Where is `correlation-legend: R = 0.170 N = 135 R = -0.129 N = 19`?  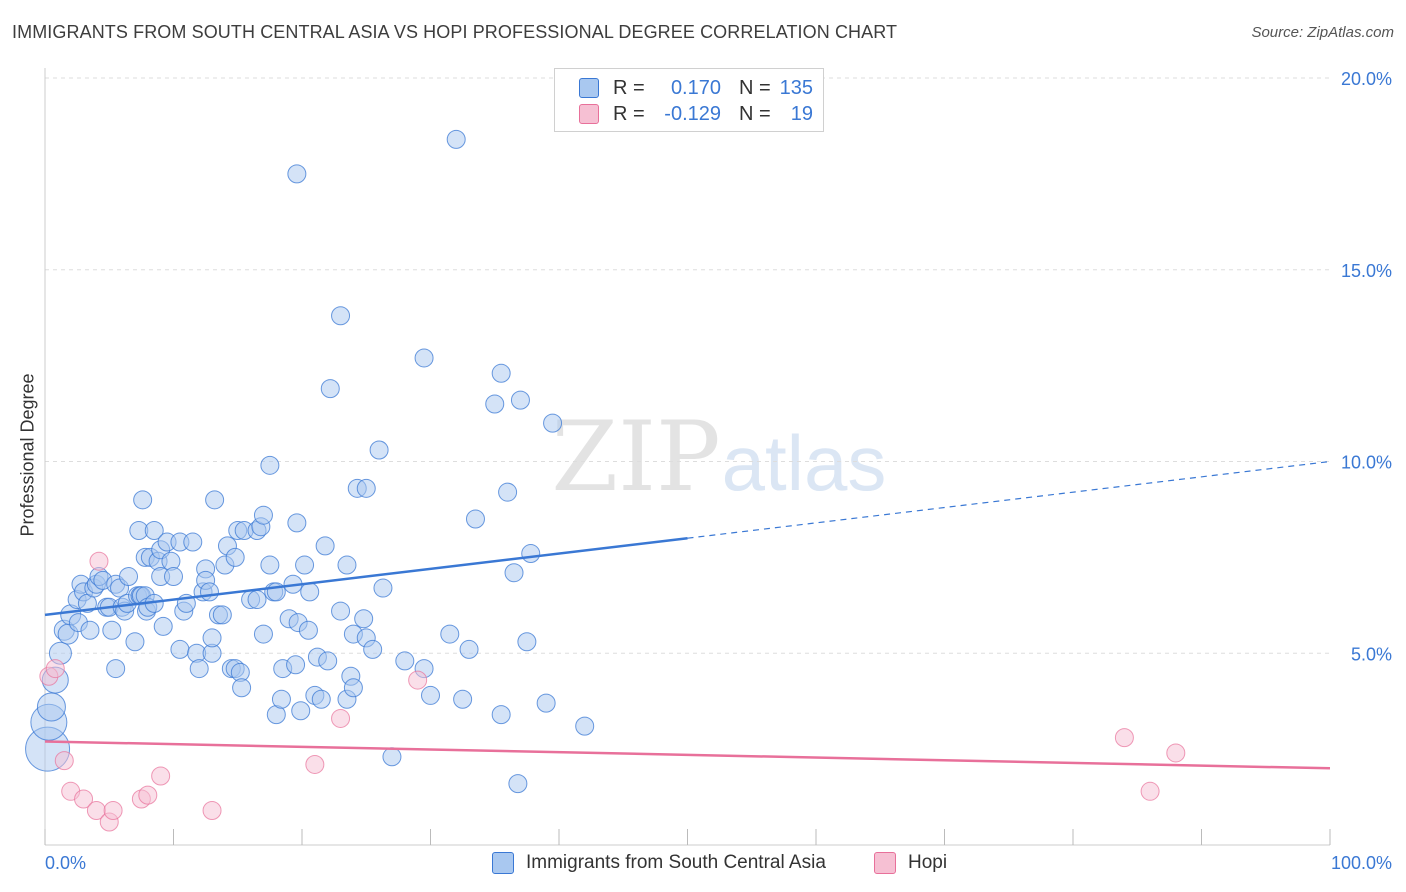 correlation-legend: R = 0.170 N = 135 R = -0.129 N = 19 is located at coordinates (689, 100).